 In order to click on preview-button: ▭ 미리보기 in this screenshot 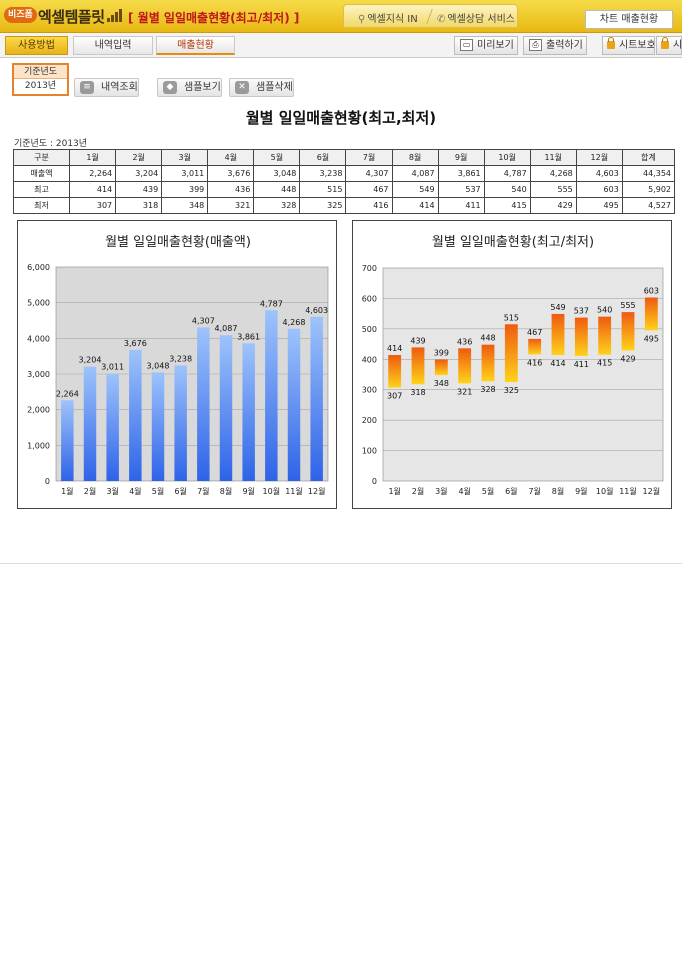, I will do `click(486, 45)`.